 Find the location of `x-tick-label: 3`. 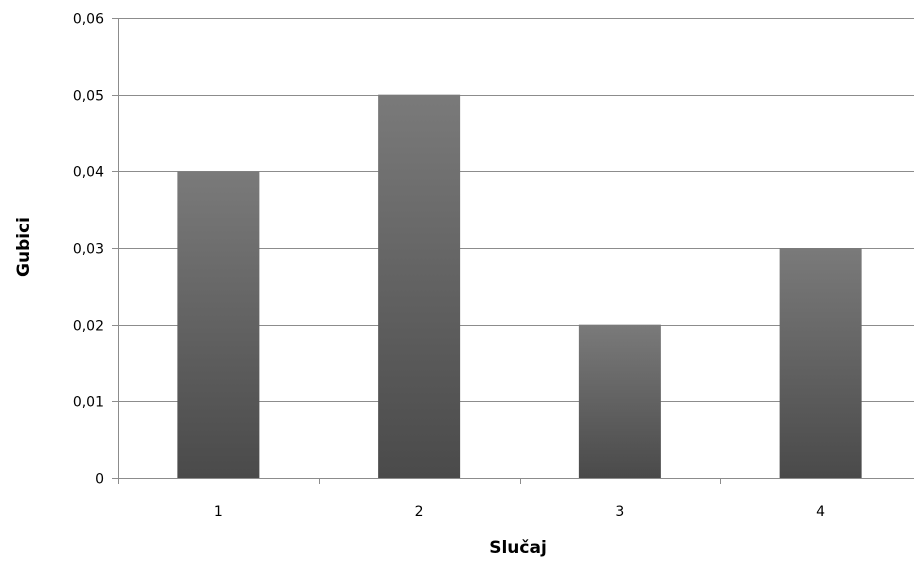

x-tick-label: 3 is located at coordinates (619, 512).